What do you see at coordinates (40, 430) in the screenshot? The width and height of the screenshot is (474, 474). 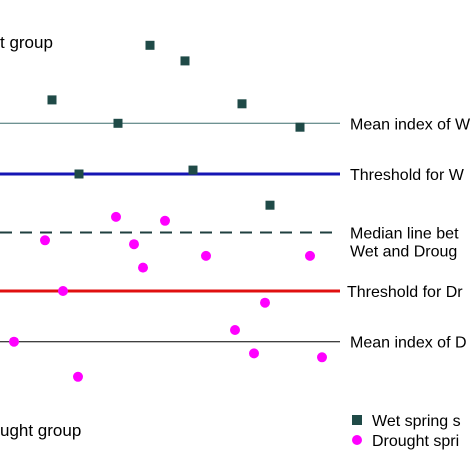 I see `bottom-group-label: ught group` at bounding box center [40, 430].